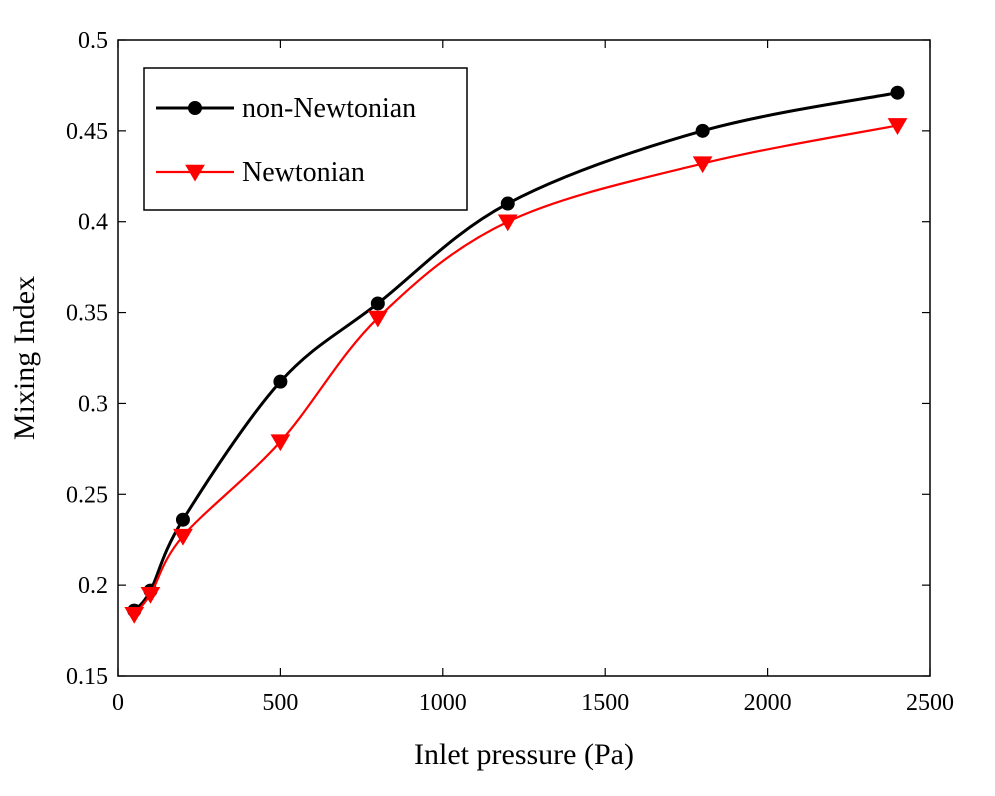 This screenshot has height=796, width=995. I want to click on y-tick-label: 0.25, so click(87, 495).